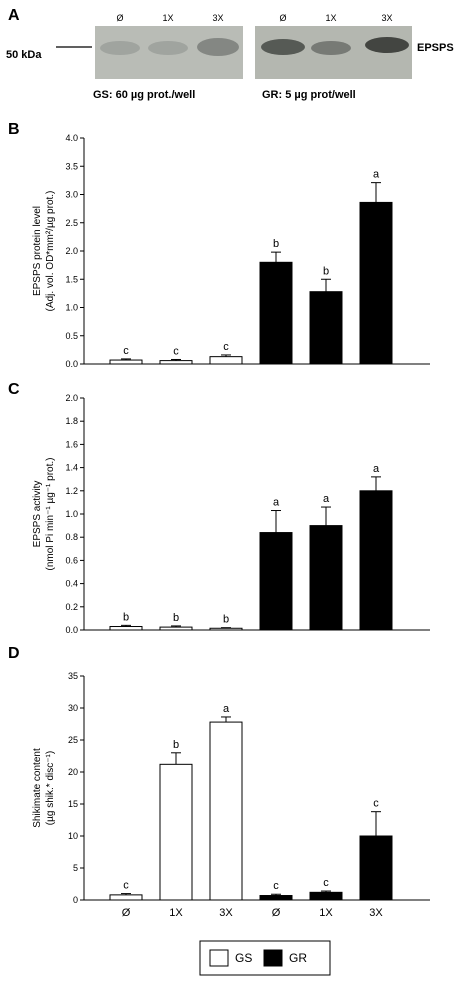  I want to click on y-tick-label: 10, so click(73, 836).